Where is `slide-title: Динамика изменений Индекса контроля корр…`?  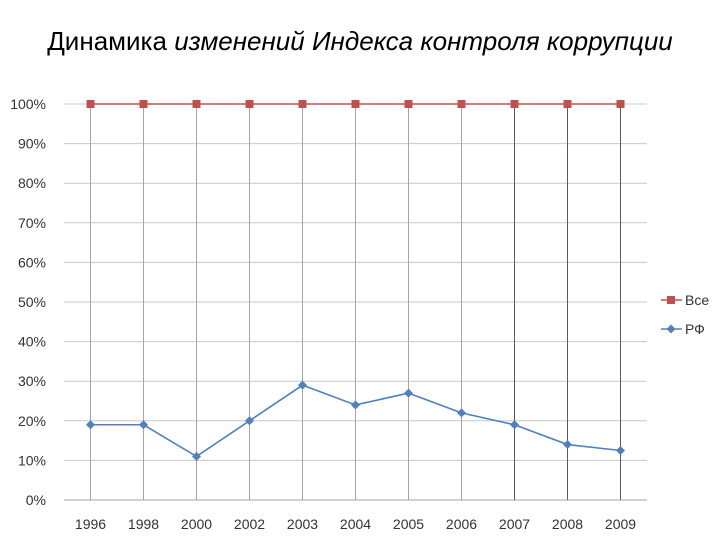
slide-title: Динамика изменений Индекса контроля корр… is located at coordinates (360, 41).